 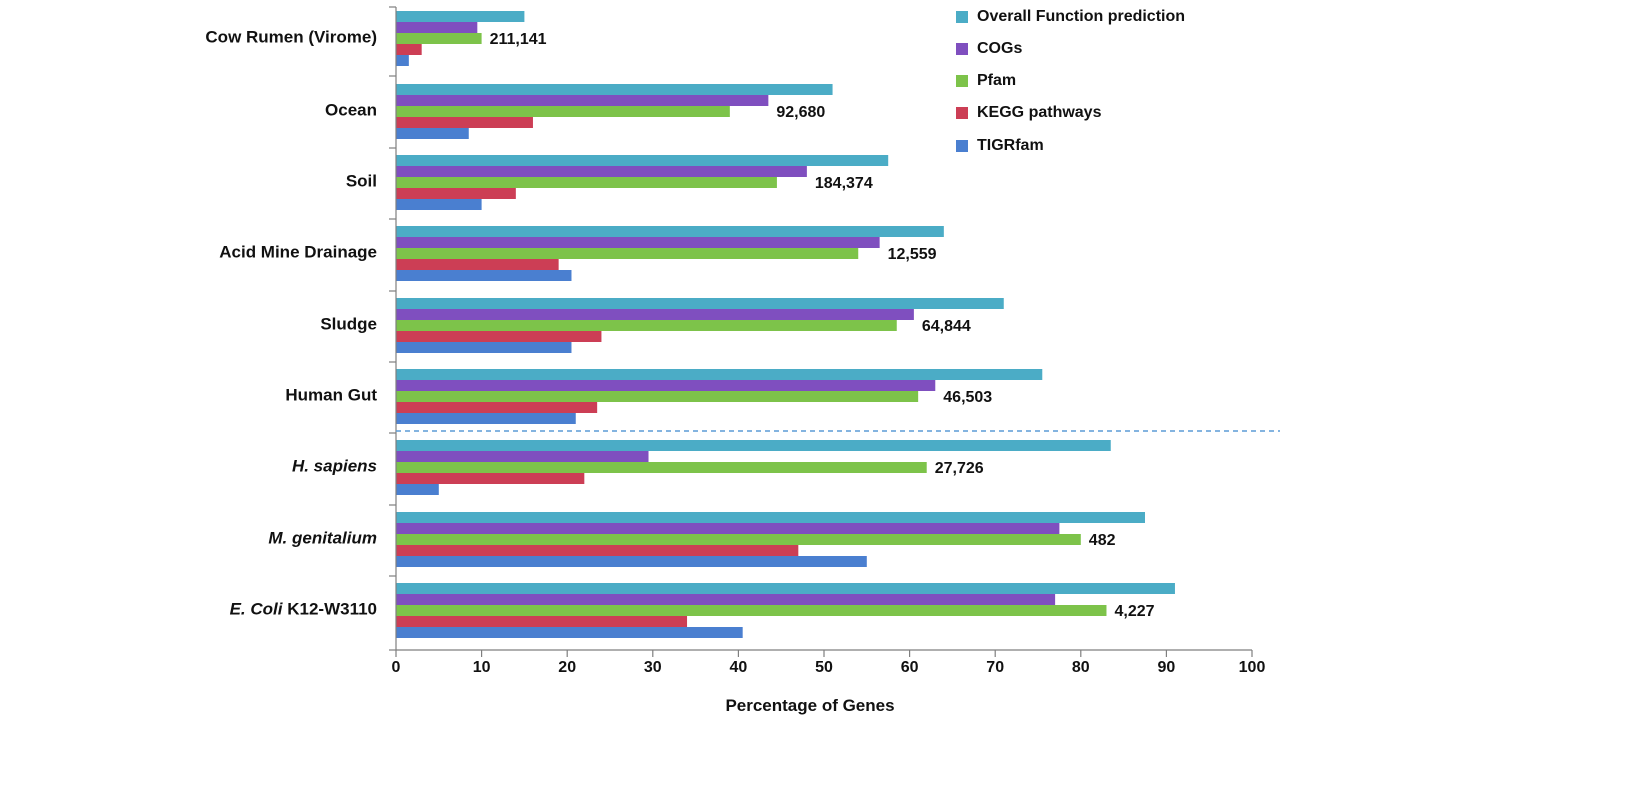 I want to click on x-tick-label: 80, so click(x=1081, y=667).